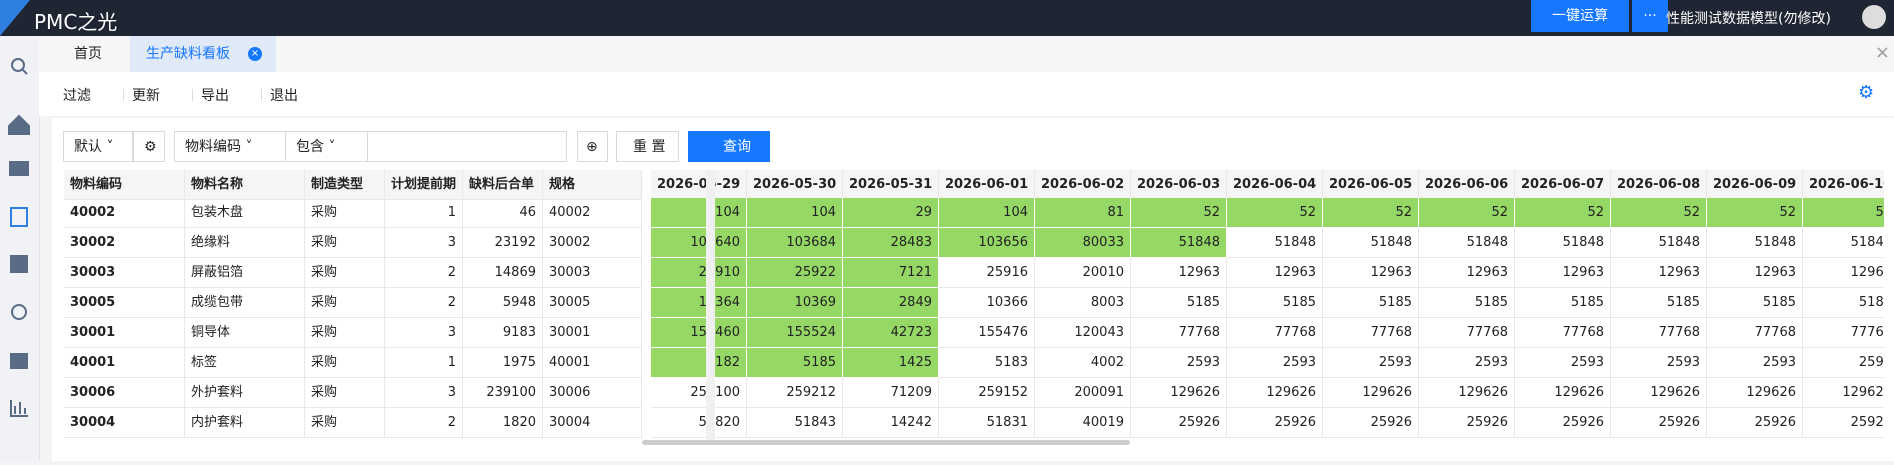 Image resolution: width=1894 pixels, height=465 pixels. What do you see at coordinates (1866, 92) in the screenshot?
I see `table-settings: ⚙` at bounding box center [1866, 92].